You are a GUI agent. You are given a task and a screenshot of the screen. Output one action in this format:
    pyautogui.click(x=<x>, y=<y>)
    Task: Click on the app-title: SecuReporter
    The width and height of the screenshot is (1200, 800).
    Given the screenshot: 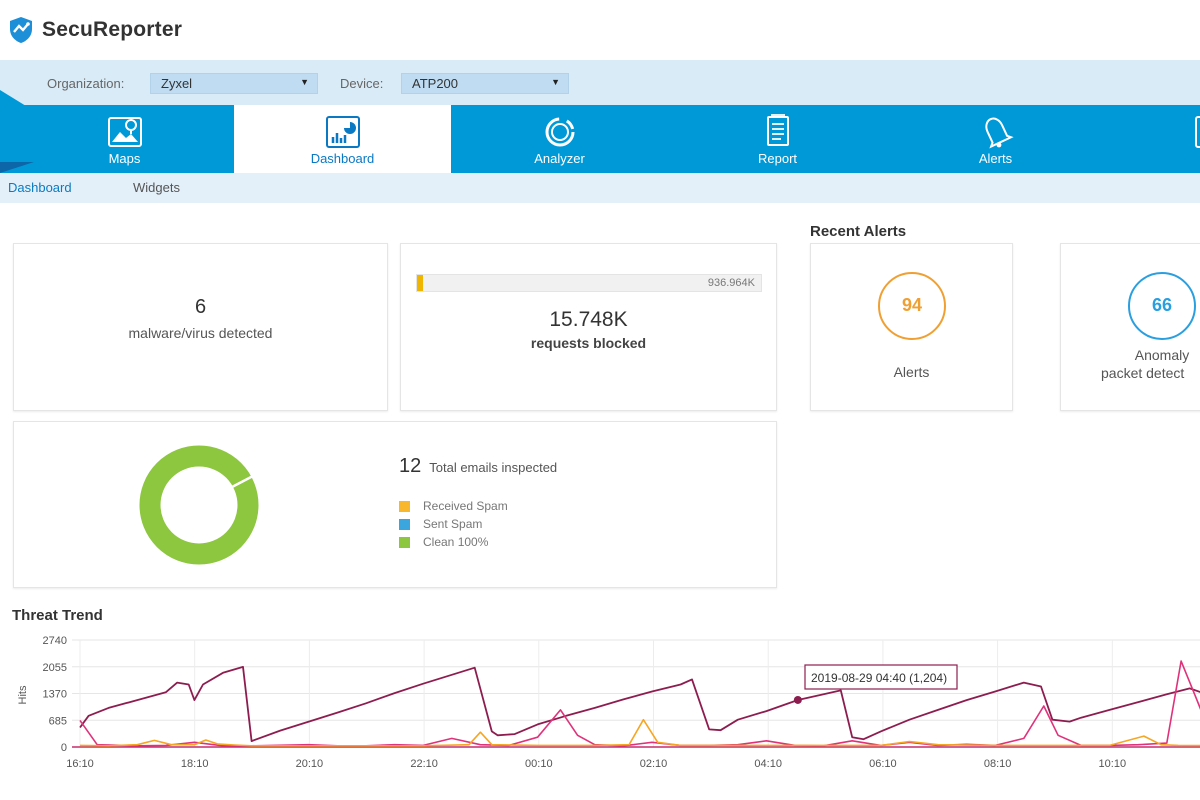 What is the action you would take?
    pyautogui.click(x=112, y=29)
    